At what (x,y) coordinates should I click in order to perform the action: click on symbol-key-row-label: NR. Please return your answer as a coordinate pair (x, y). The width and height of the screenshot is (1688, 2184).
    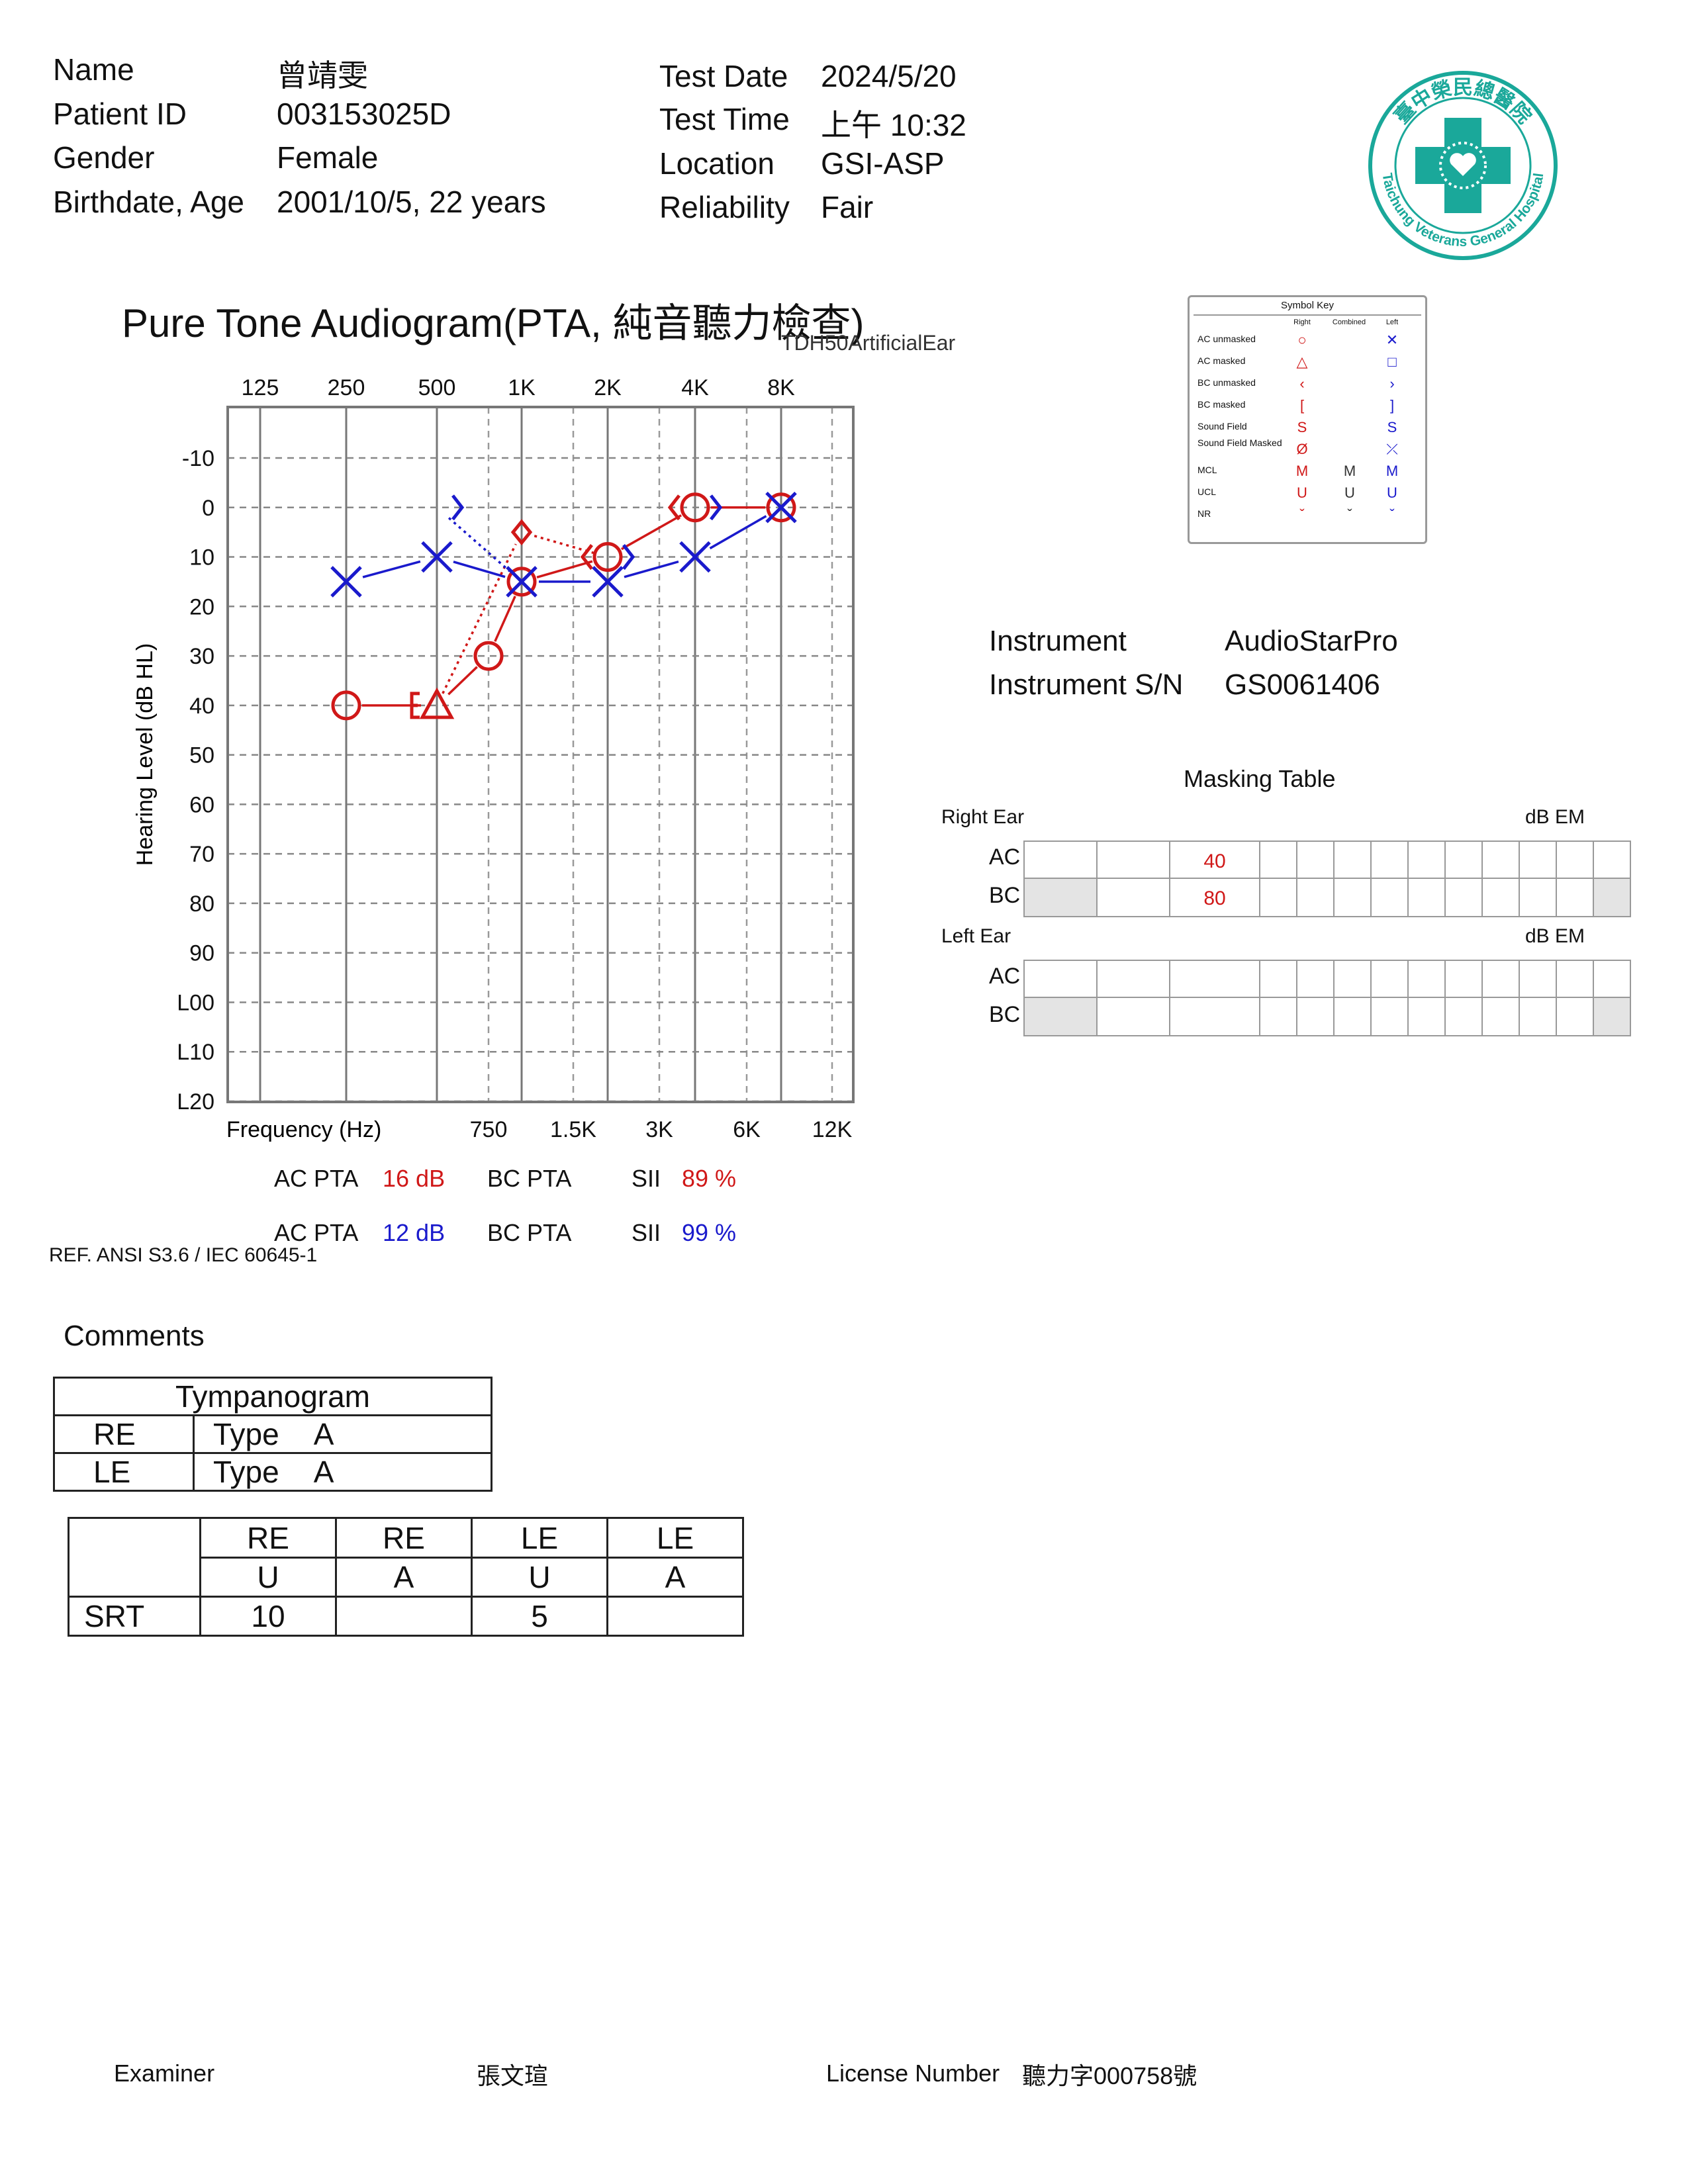
    Looking at the image, I should click on (1204, 513).